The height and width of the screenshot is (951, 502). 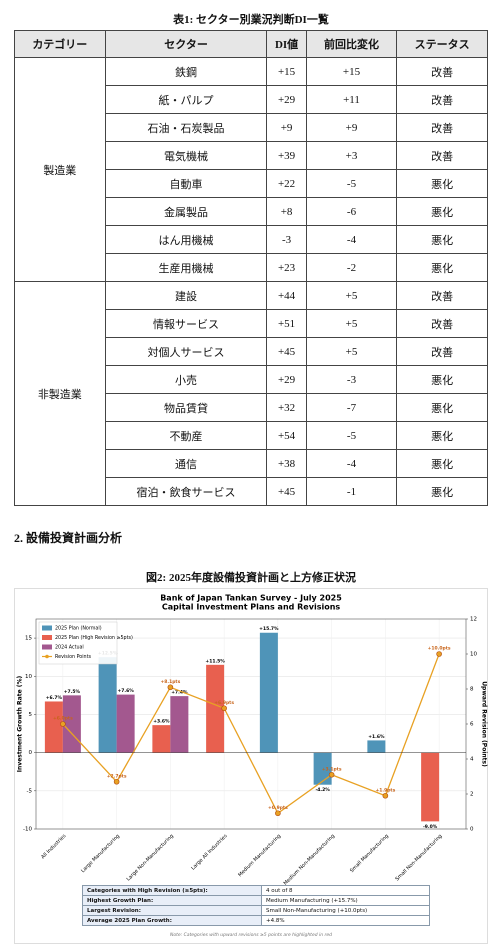 I want to click on summary-value: 4 out of 8, so click(x=345, y=890).